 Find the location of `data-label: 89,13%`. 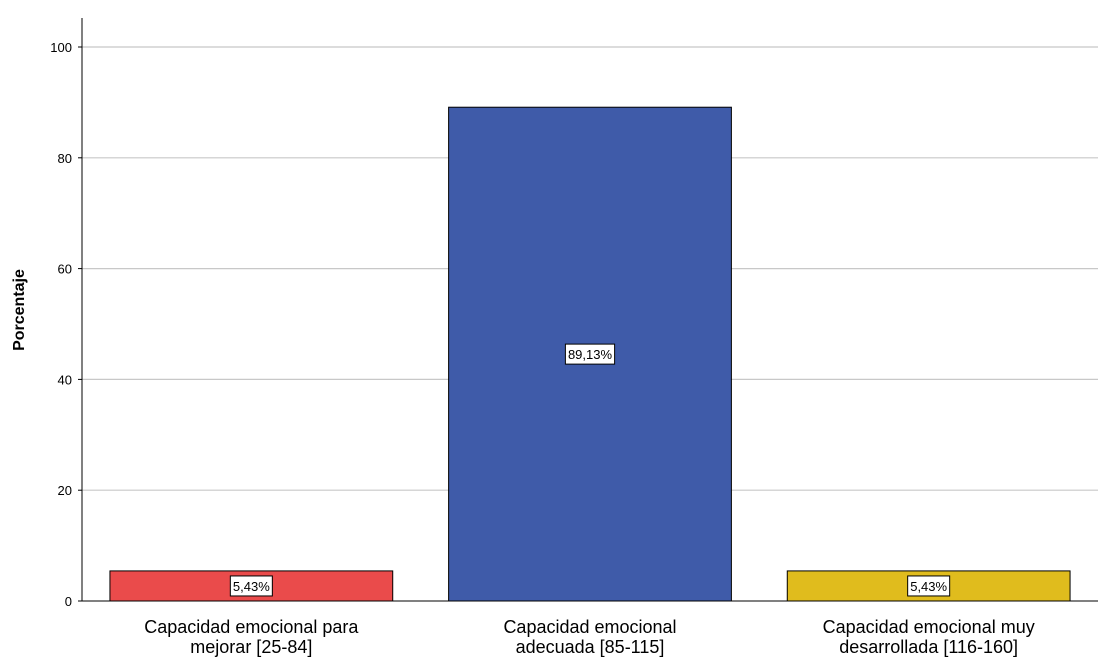

data-label: 89,13% is located at coordinates (590, 354).